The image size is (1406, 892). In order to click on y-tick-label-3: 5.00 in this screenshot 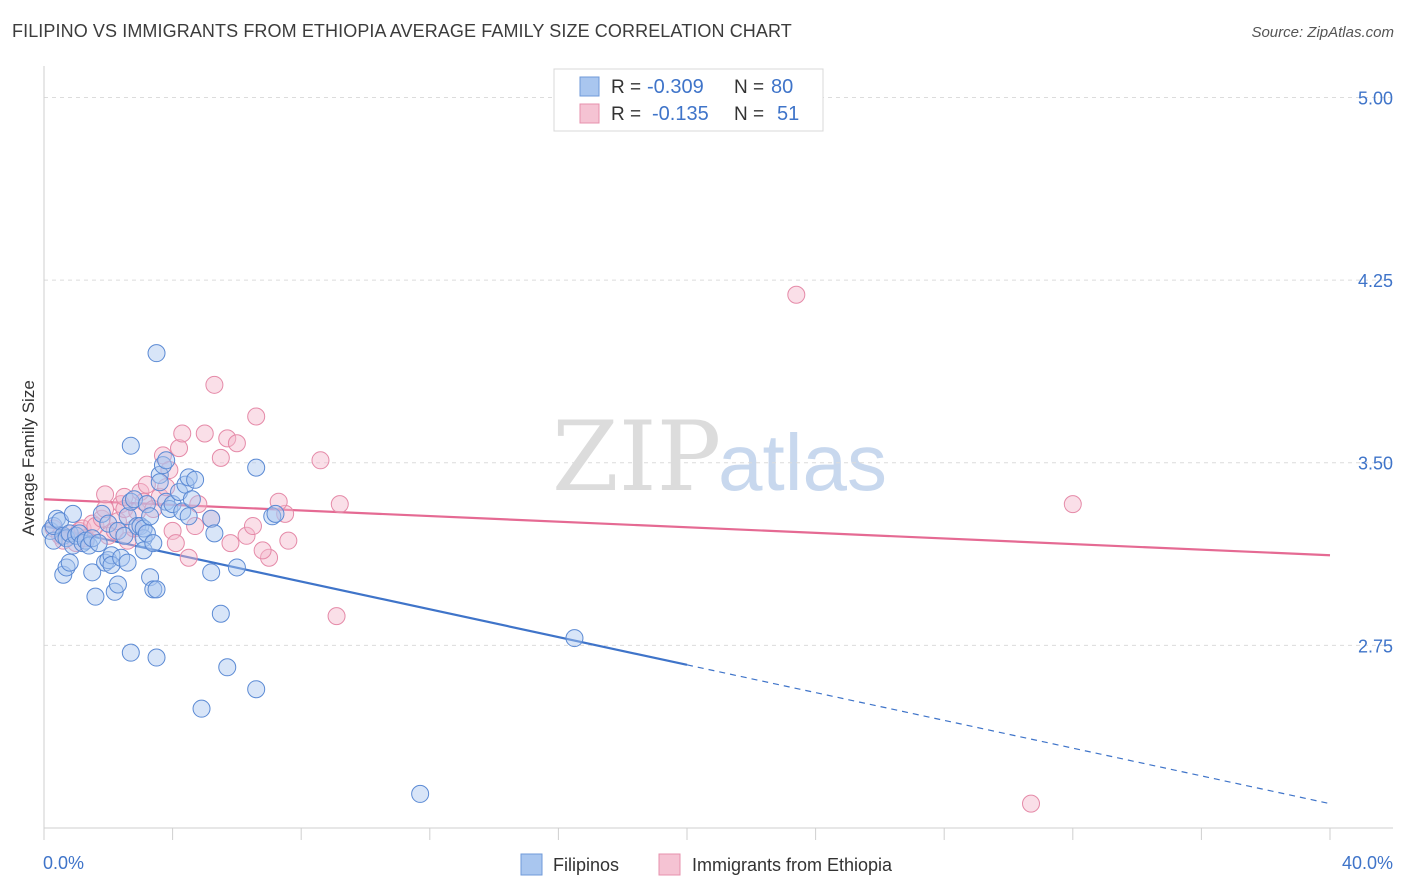, I will do `click(1375, 98)`.